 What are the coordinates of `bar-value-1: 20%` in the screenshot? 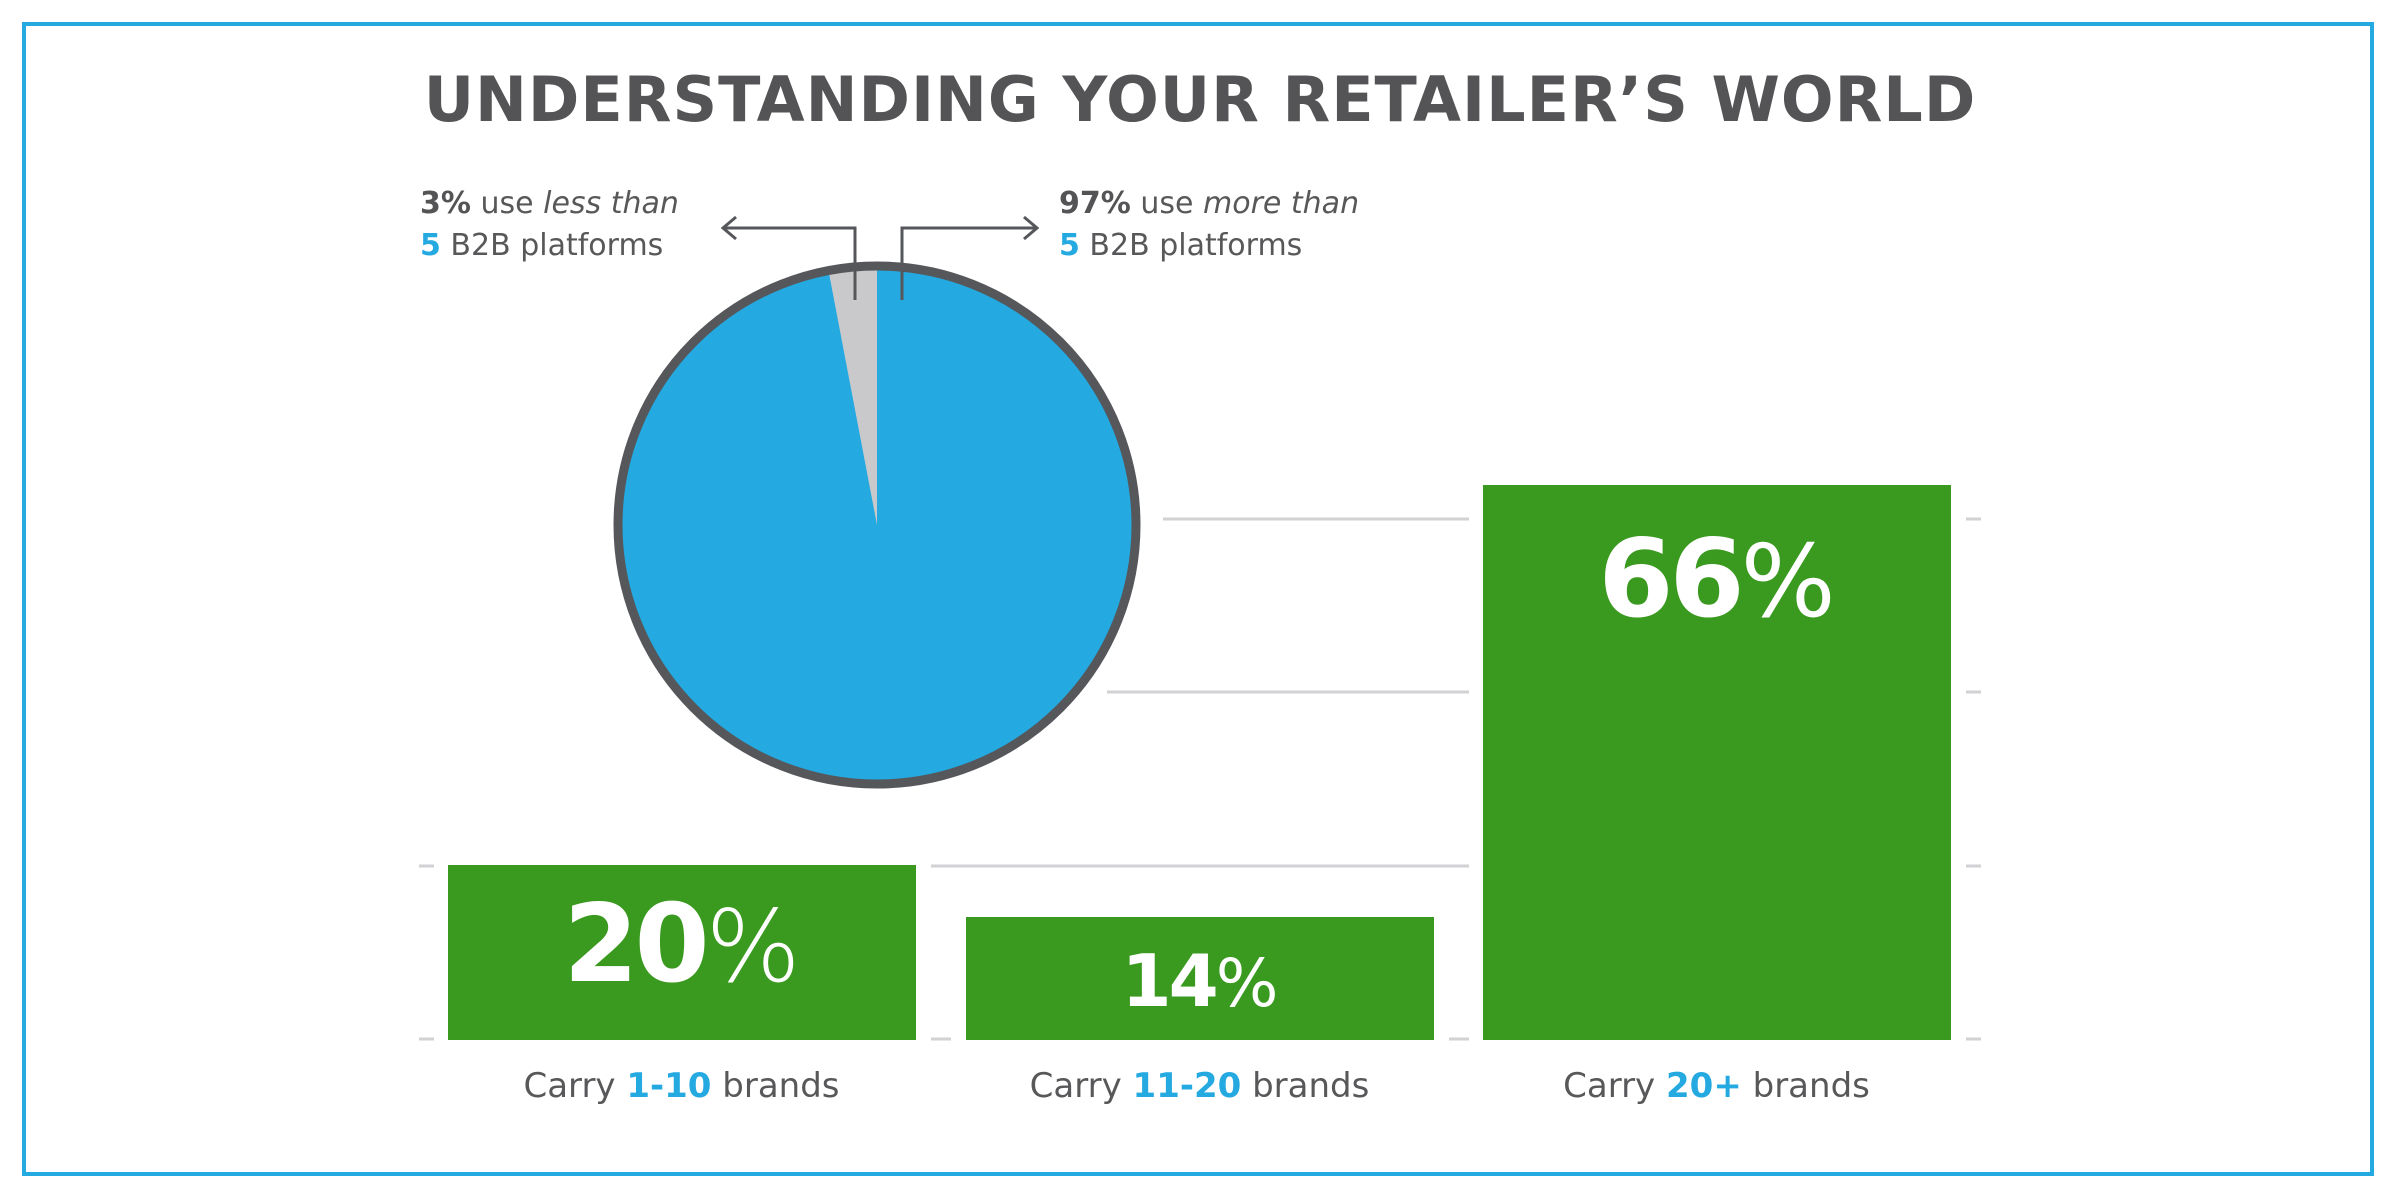 It's located at (682, 946).